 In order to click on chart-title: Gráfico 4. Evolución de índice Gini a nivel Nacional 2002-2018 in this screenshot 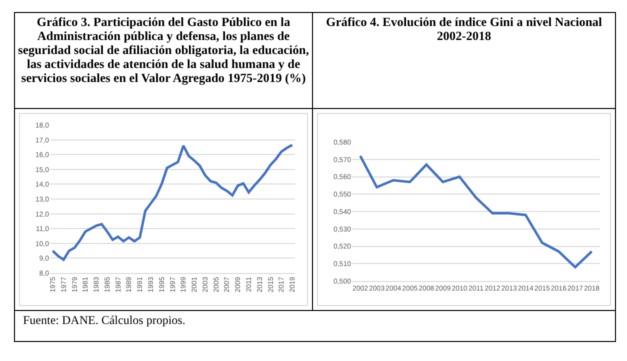, I will do `click(464, 61)`.